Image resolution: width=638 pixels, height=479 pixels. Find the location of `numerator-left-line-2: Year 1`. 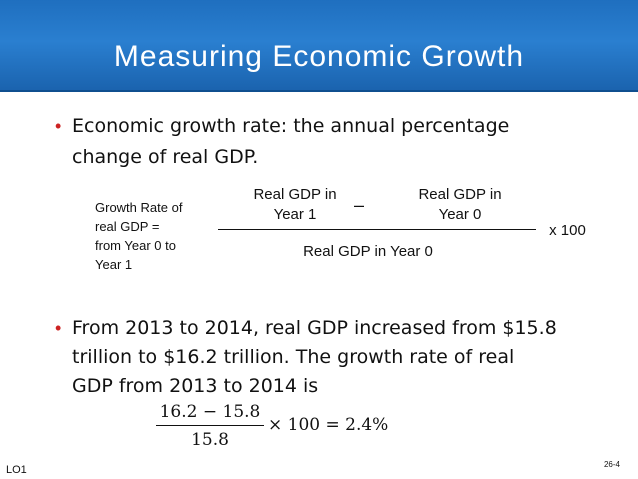

numerator-left-line-2: Year 1 is located at coordinates (295, 214).